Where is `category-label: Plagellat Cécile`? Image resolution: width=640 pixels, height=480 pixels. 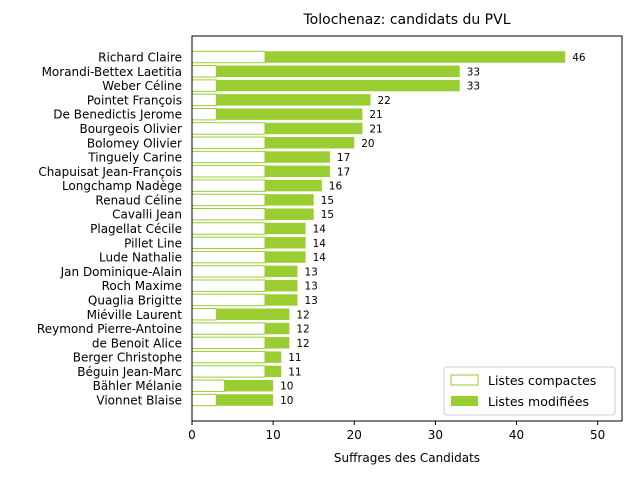
category-label: Plagellat Cécile is located at coordinates (136, 229).